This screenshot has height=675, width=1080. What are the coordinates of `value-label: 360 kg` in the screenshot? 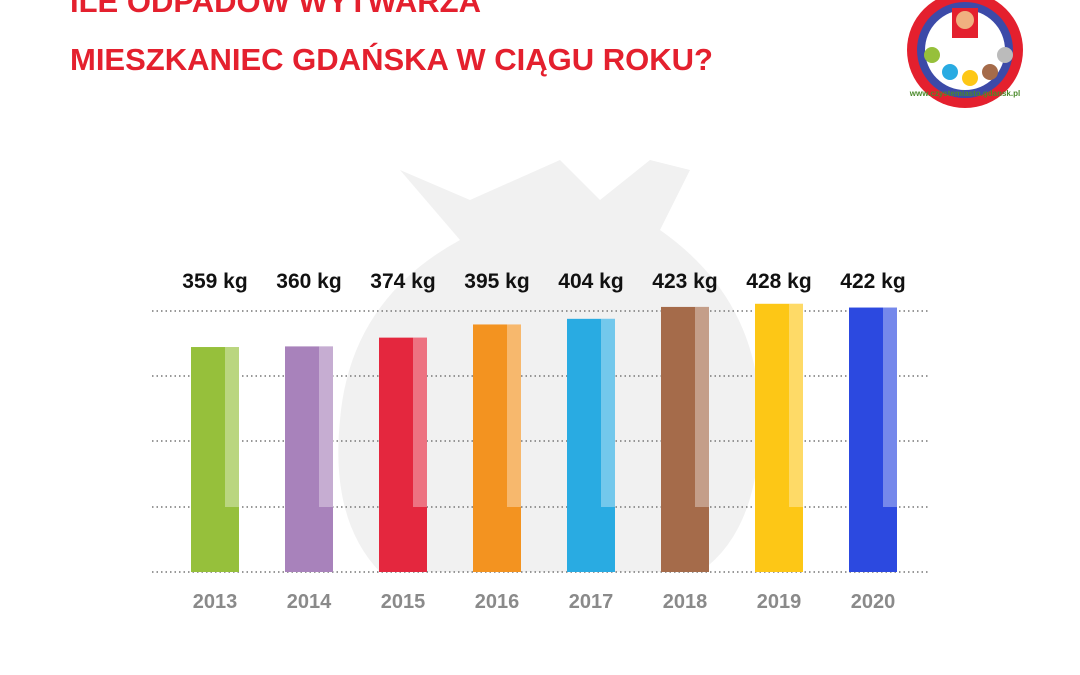 It's located at (308, 281).